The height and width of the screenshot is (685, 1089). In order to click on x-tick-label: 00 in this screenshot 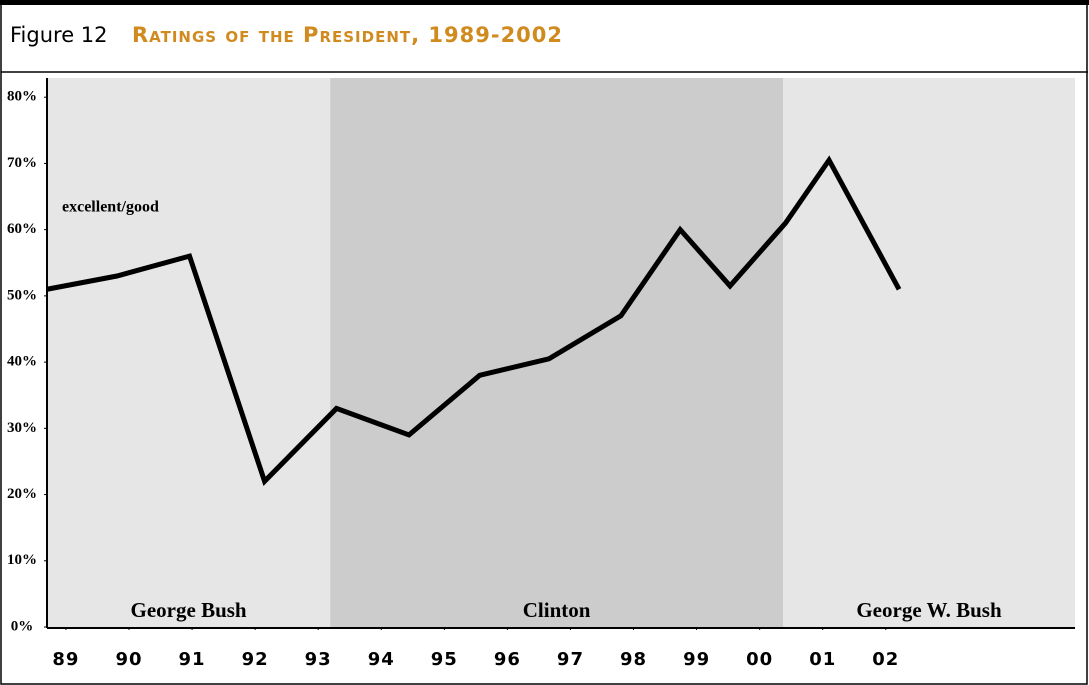, I will do `click(759, 659)`.